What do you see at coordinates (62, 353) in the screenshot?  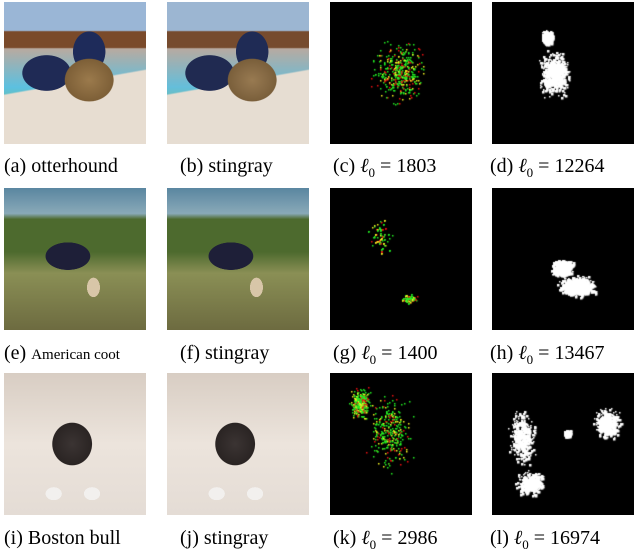 I see `caption-e: (e) American coot` at bounding box center [62, 353].